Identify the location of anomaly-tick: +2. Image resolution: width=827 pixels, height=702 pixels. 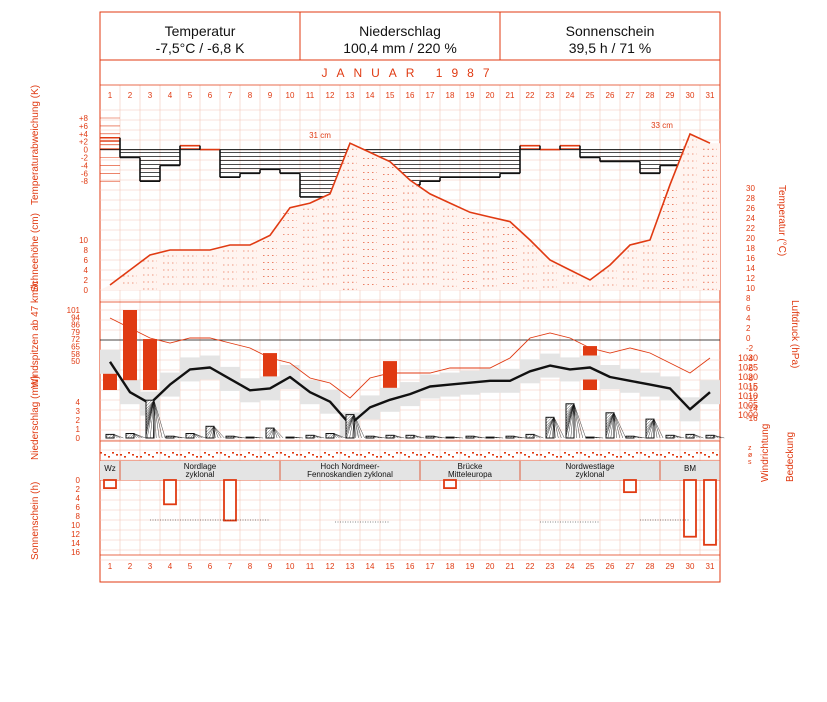
(84, 142).